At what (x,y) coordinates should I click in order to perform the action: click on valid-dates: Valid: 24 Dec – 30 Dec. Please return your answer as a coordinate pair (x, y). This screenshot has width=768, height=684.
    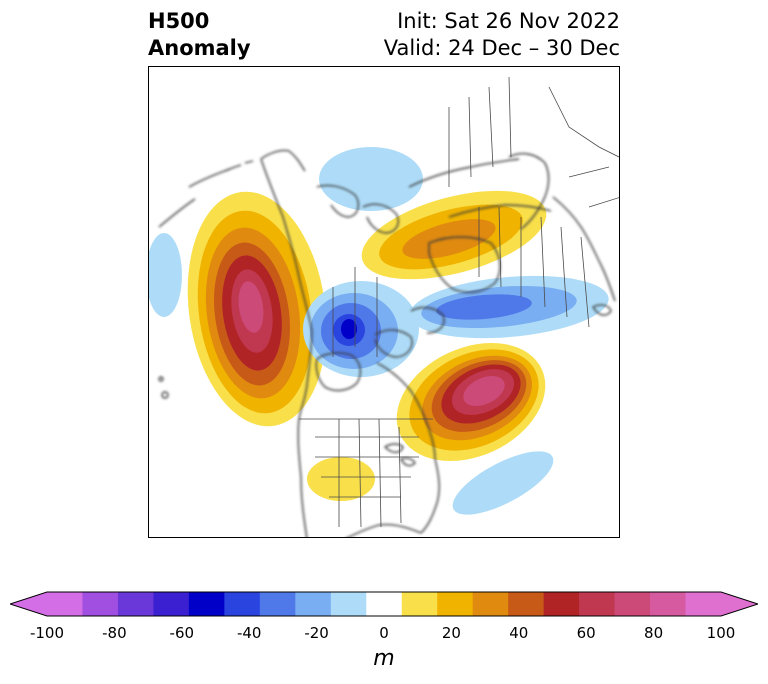
    Looking at the image, I should click on (501, 48).